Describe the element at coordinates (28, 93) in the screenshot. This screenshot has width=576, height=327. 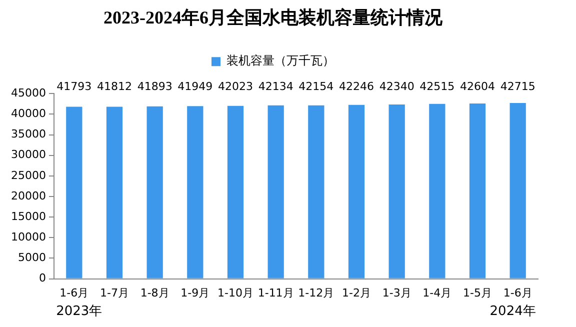
I see `y-tick-label: 45000` at that location.